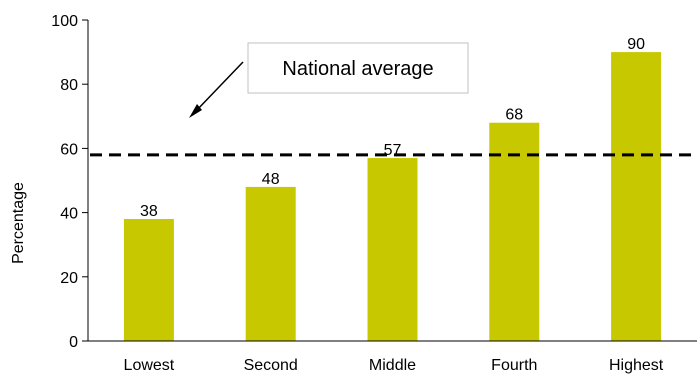  What do you see at coordinates (271, 179) in the screenshot?
I see `data-label-second: 48` at bounding box center [271, 179].